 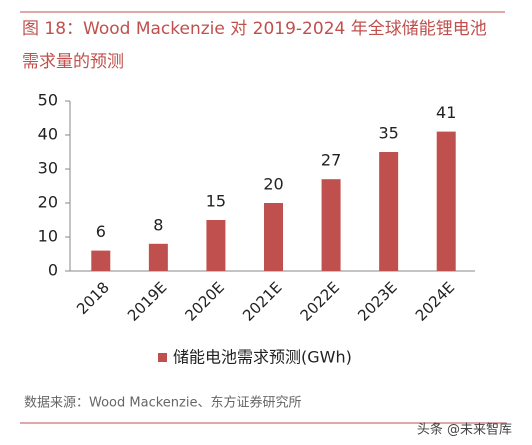 I want to click on data-label: 27, so click(x=331, y=160).